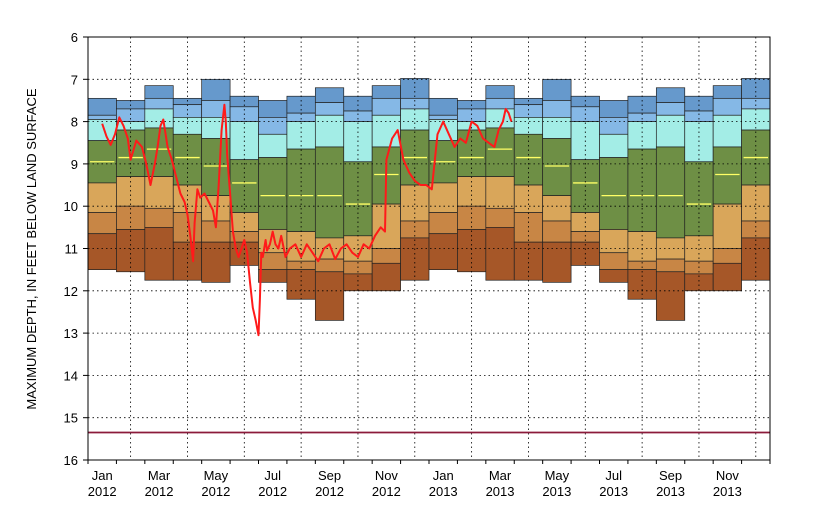 Image resolution: width=822 pixels, height=526 pixels. Describe the element at coordinates (71, 460) in the screenshot. I see `y-tick-label-16: 16` at that location.